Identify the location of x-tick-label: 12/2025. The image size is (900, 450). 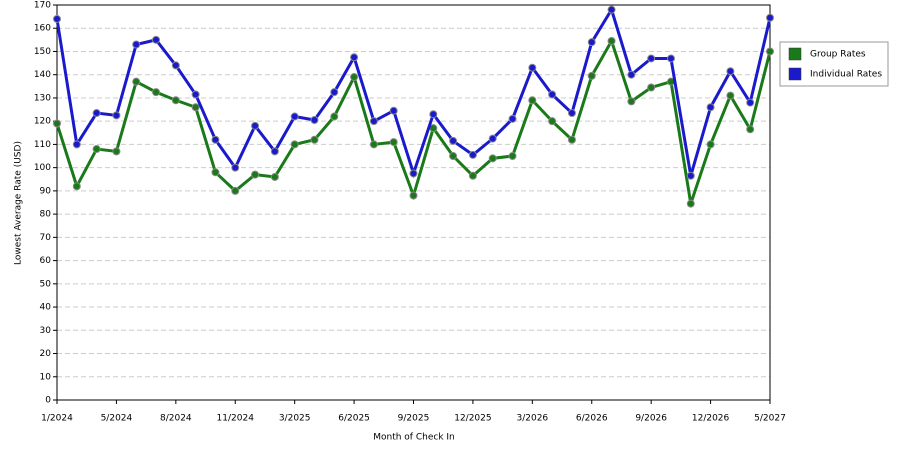
(472, 419).